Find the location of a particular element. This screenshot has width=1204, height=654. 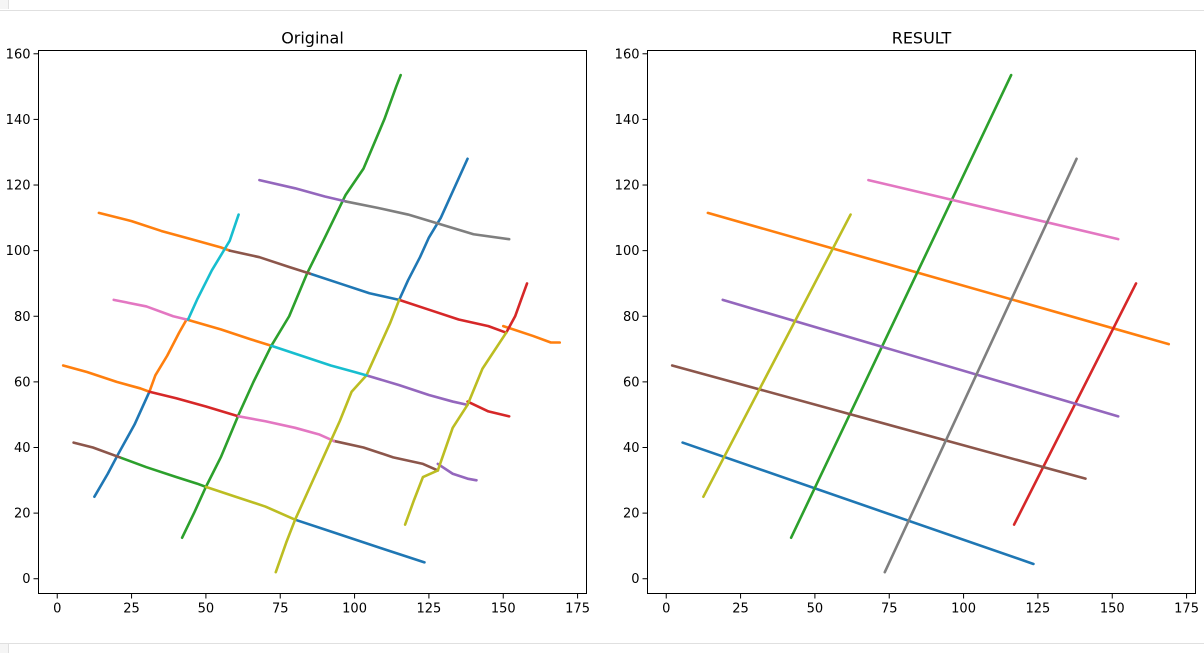

cell-top-edge is located at coordinates (4, 4).